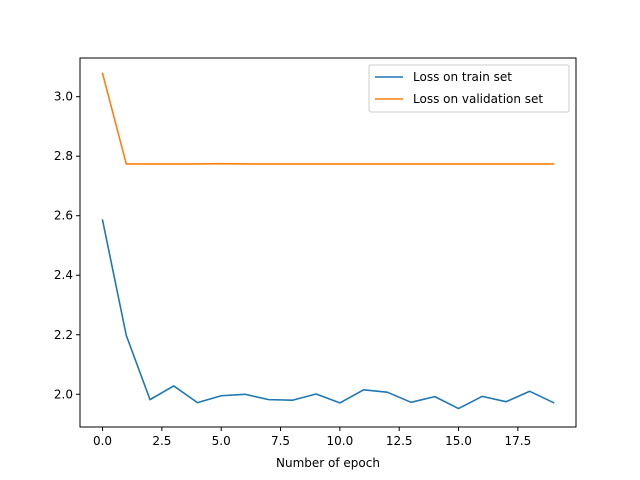  I want to click on x-tick-label: 7.5, so click(280, 441).